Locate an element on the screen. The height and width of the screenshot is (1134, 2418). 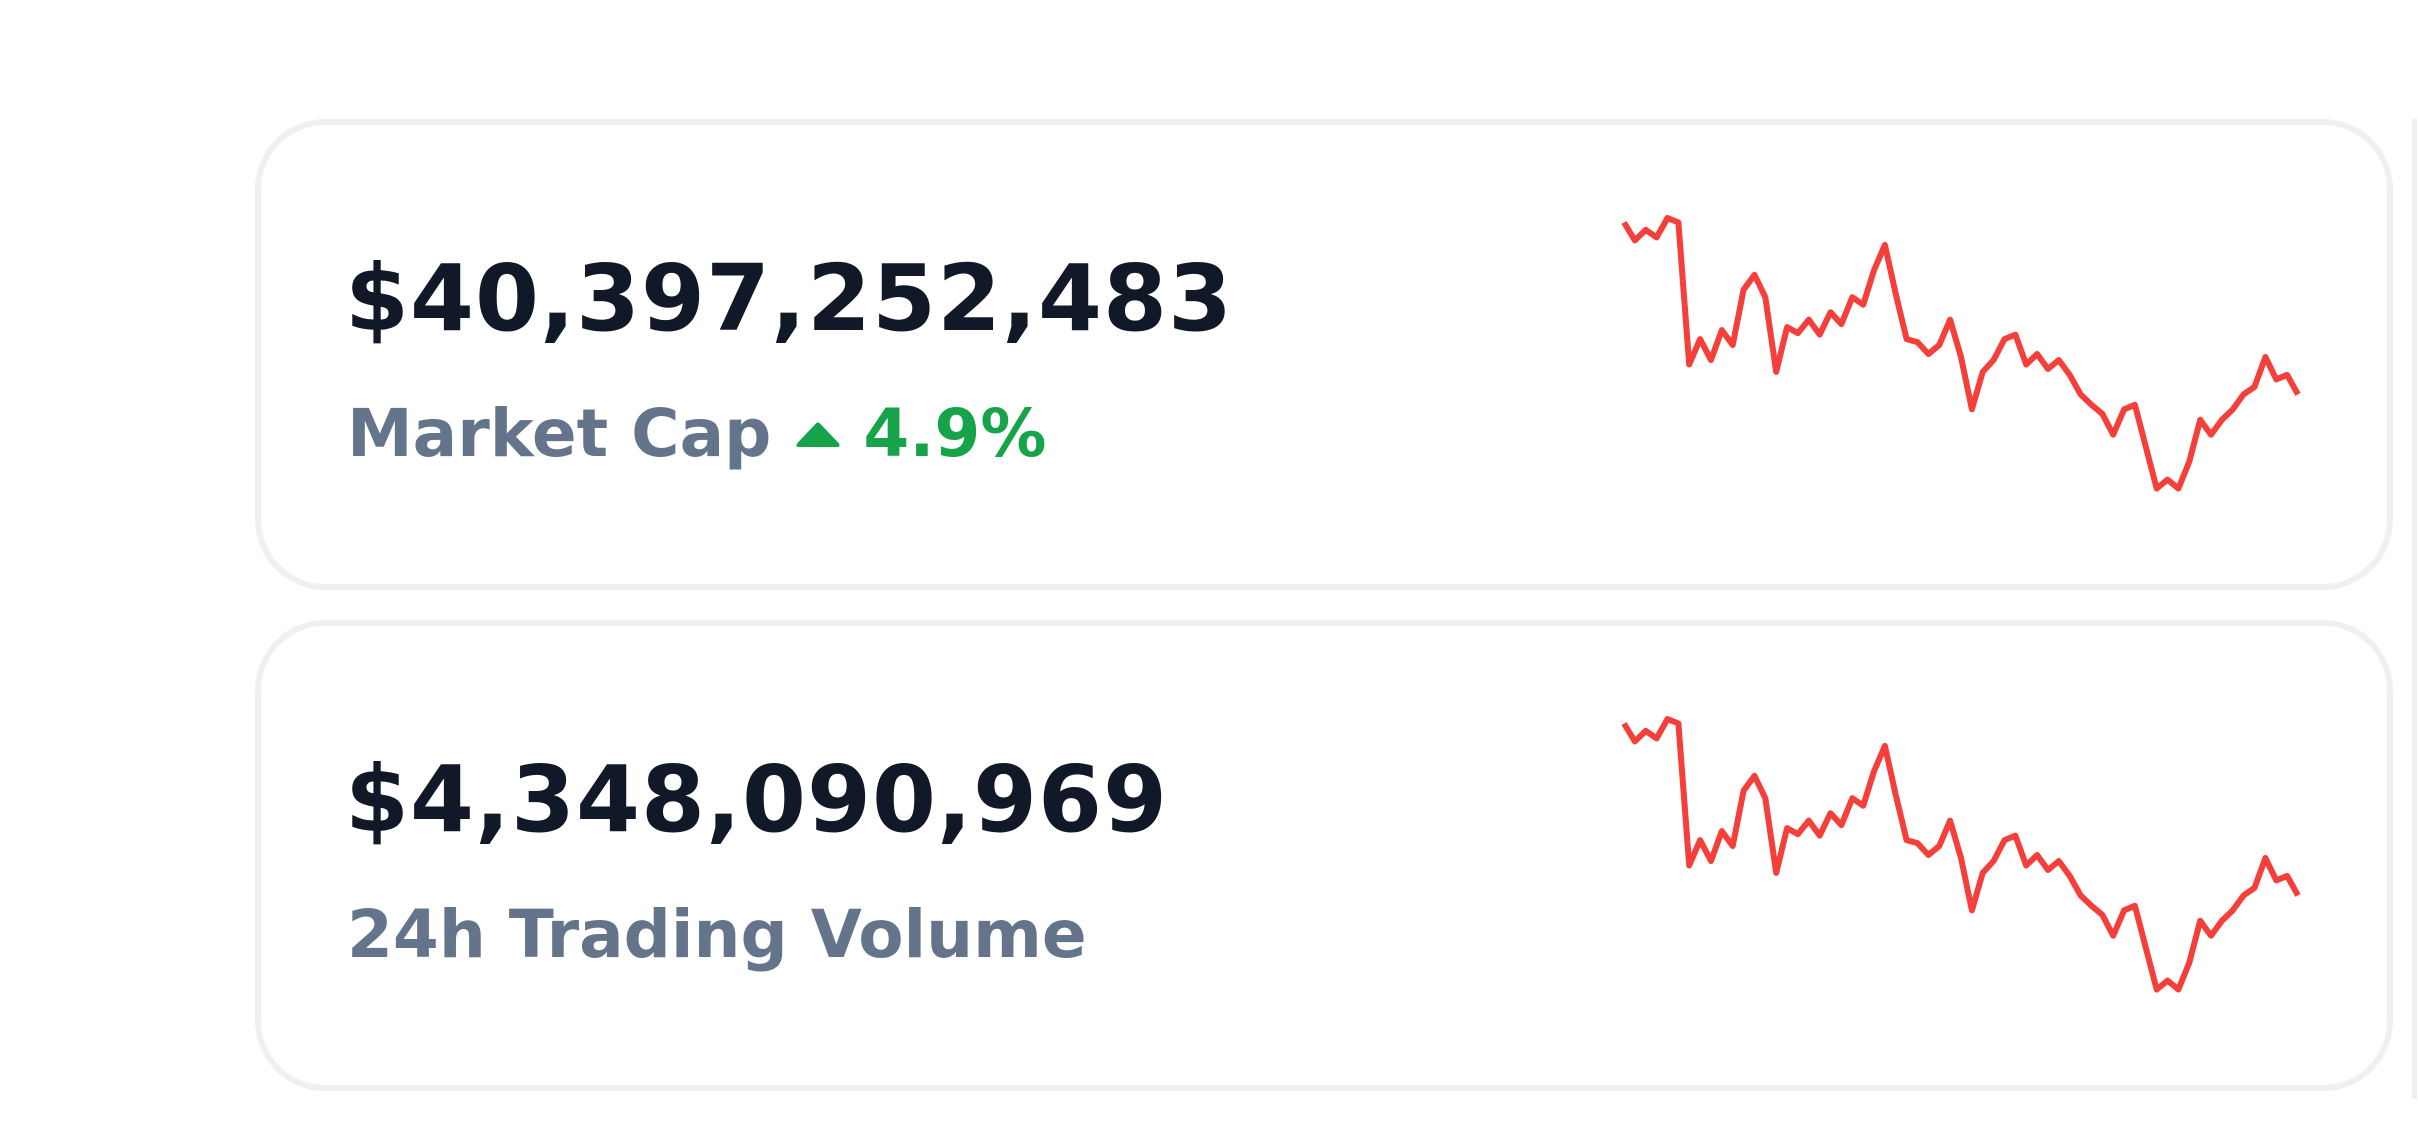
next-card-edge is located at coordinates (2415, 609).